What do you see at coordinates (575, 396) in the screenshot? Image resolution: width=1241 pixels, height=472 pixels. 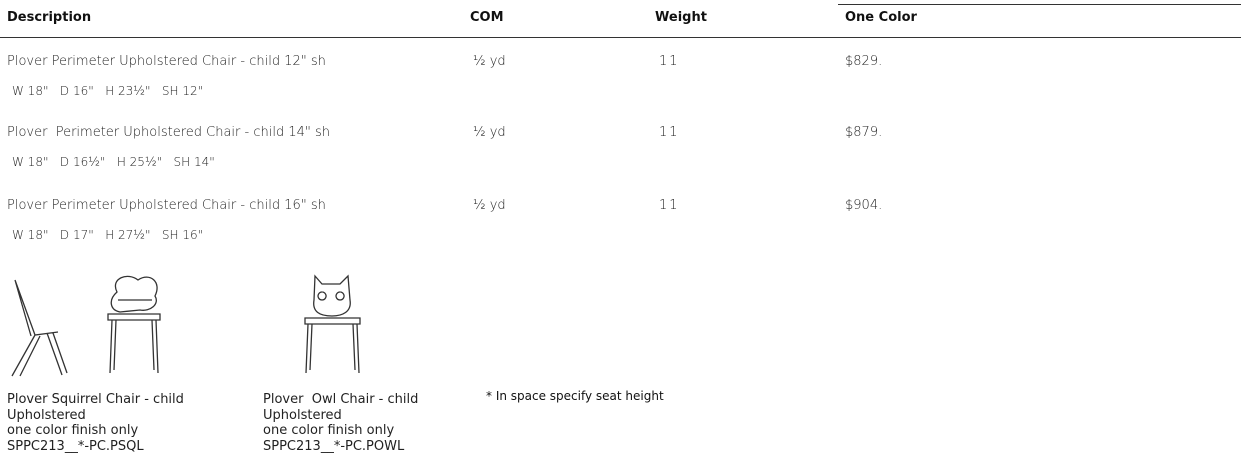 I see `note: * In space specify seat height` at bounding box center [575, 396].